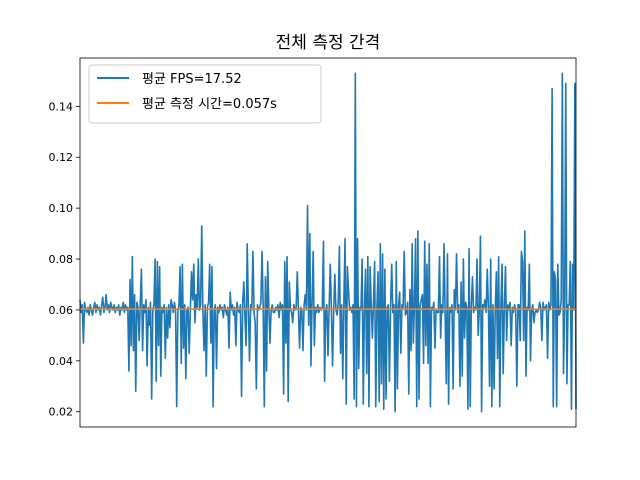 Image resolution: width=640 pixels, height=480 pixels. I want to click on y-tick-label: 0.12, so click(61, 157).